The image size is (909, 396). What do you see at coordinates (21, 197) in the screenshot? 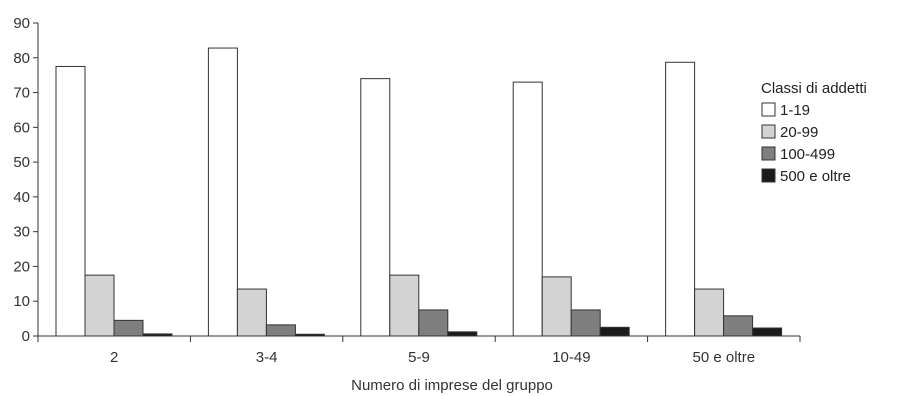
I see `y-tick-label: 40` at bounding box center [21, 197].